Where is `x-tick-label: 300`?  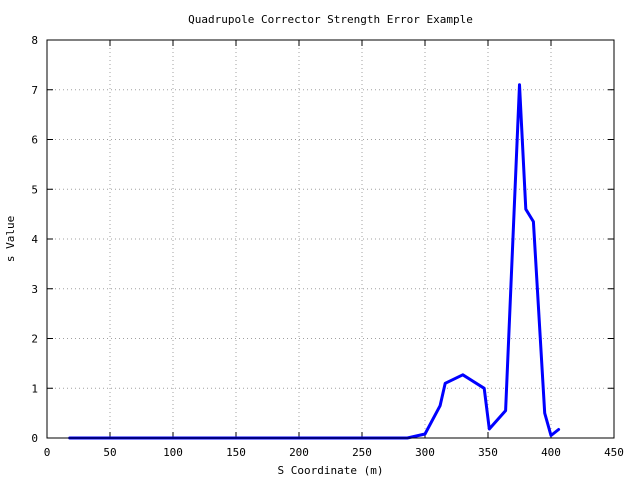 x-tick-label: 300 is located at coordinates (425, 452).